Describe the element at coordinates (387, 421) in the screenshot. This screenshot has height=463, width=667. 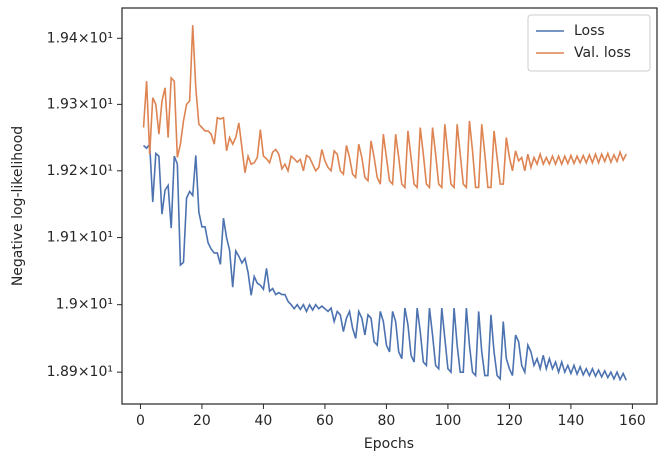
I see `x-tick-label: 80` at that location.